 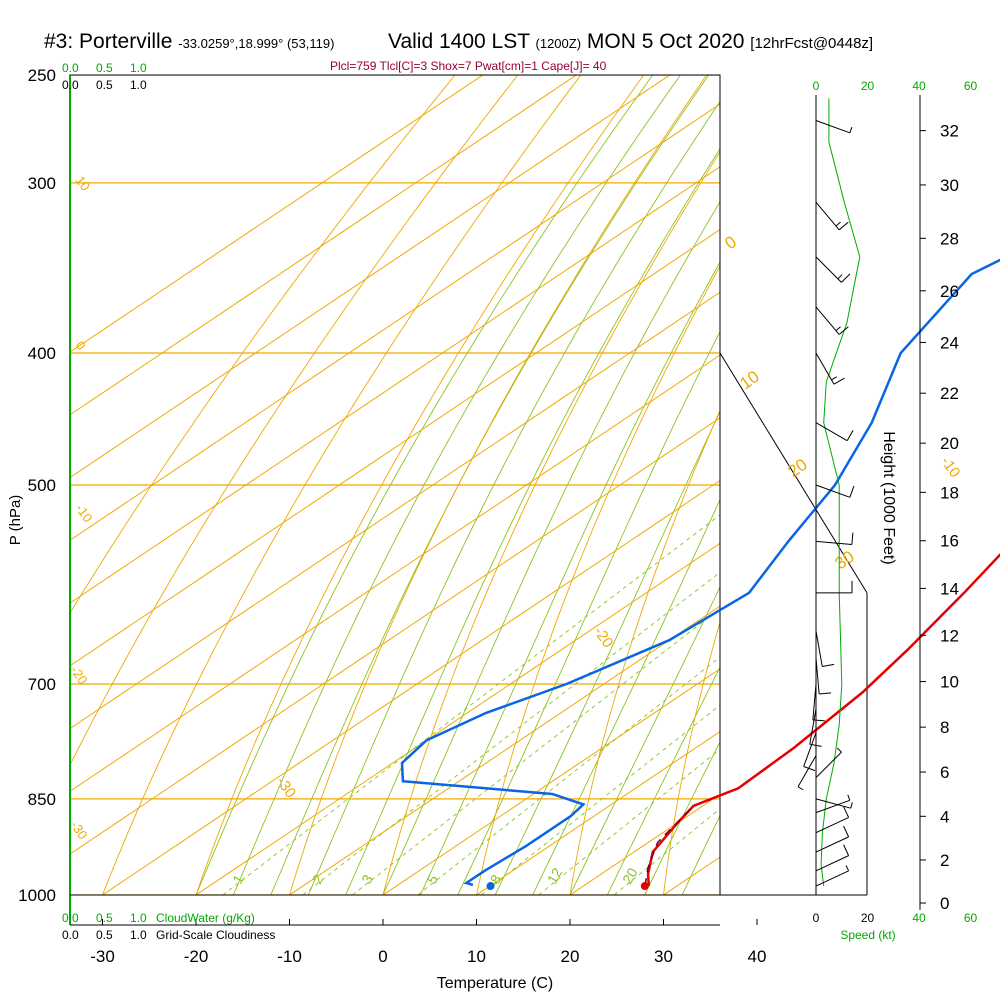 I want to click on isotherm-label: -10, so click(x=950, y=467).